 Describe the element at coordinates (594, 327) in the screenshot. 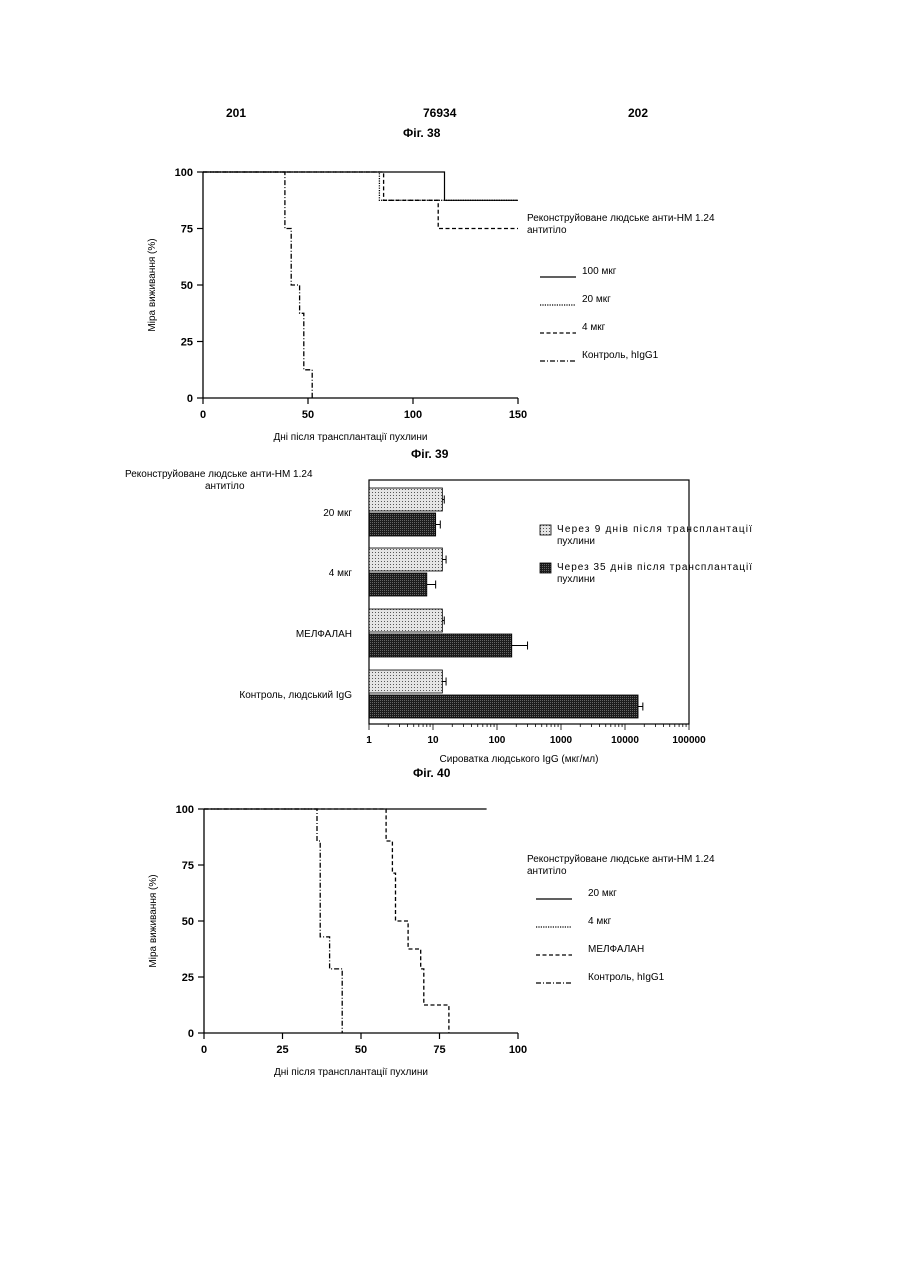

I see `fig38-legend-label-2: 4 мкг` at that location.